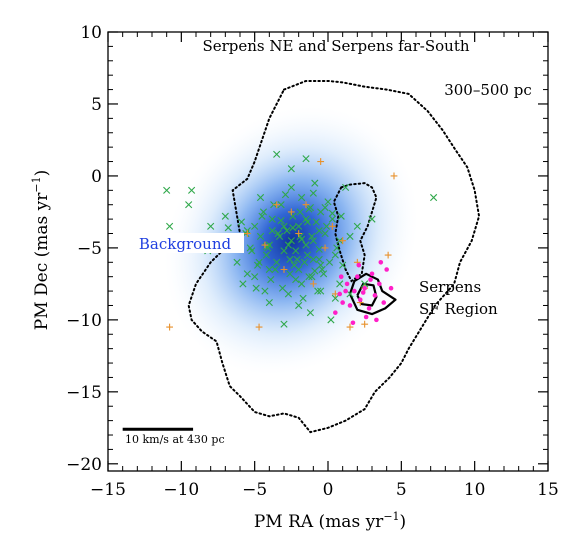  What do you see at coordinates (450, 287) in the screenshot?
I see `sf-region-label-line1: Serpens` at bounding box center [450, 287].